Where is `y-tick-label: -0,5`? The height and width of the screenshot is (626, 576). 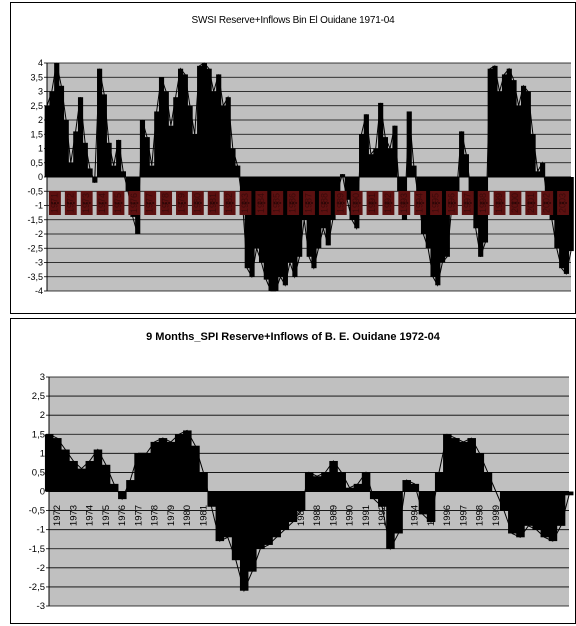 y-tick-label: -0,5 is located at coordinates (37, 511).